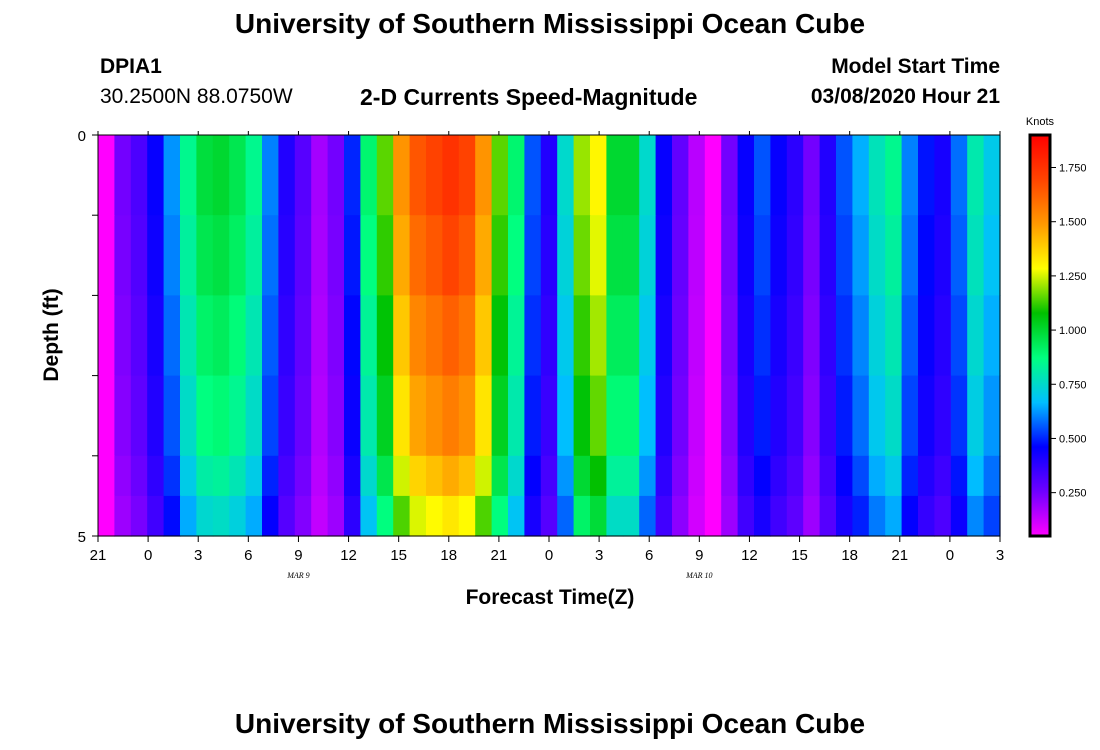  I want to click on y-tick-label: 5, so click(82, 537).